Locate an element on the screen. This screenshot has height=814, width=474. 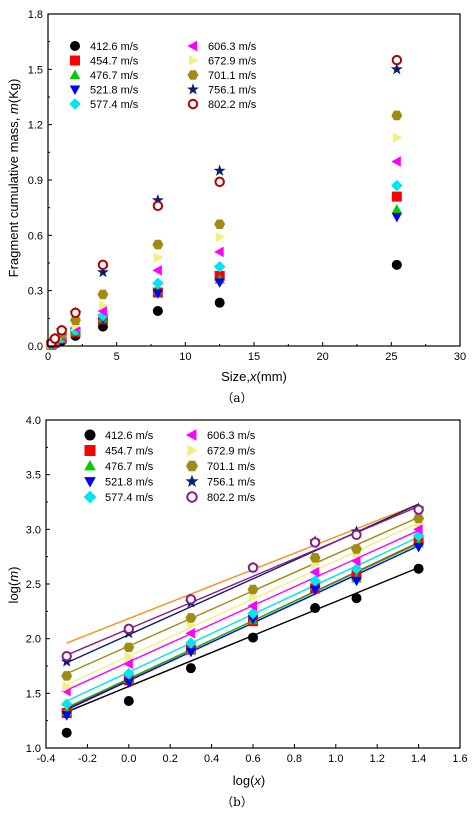
chart-a-x-axis-label: Size,x(mm) is located at coordinates (254, 376).